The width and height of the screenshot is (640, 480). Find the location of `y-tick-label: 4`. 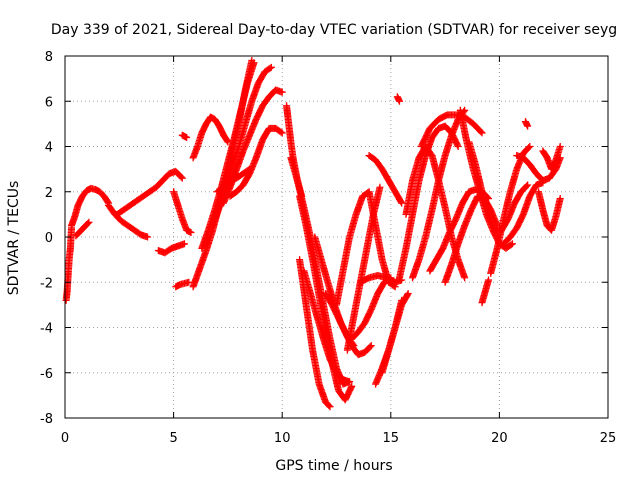

y-tick-label: 4 is located at coordinates (49, 148).